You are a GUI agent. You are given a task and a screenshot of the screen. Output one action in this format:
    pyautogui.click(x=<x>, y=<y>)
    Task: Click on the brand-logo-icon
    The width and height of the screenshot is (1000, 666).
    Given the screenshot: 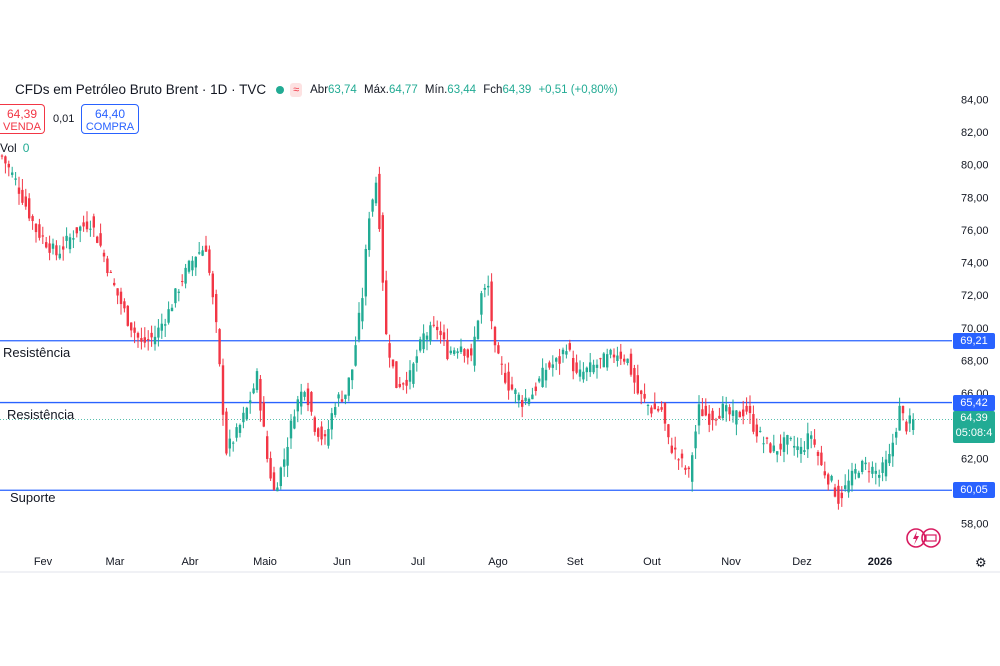 What is the action you would take?
    pyautogui.click(x=924, y=538)
    